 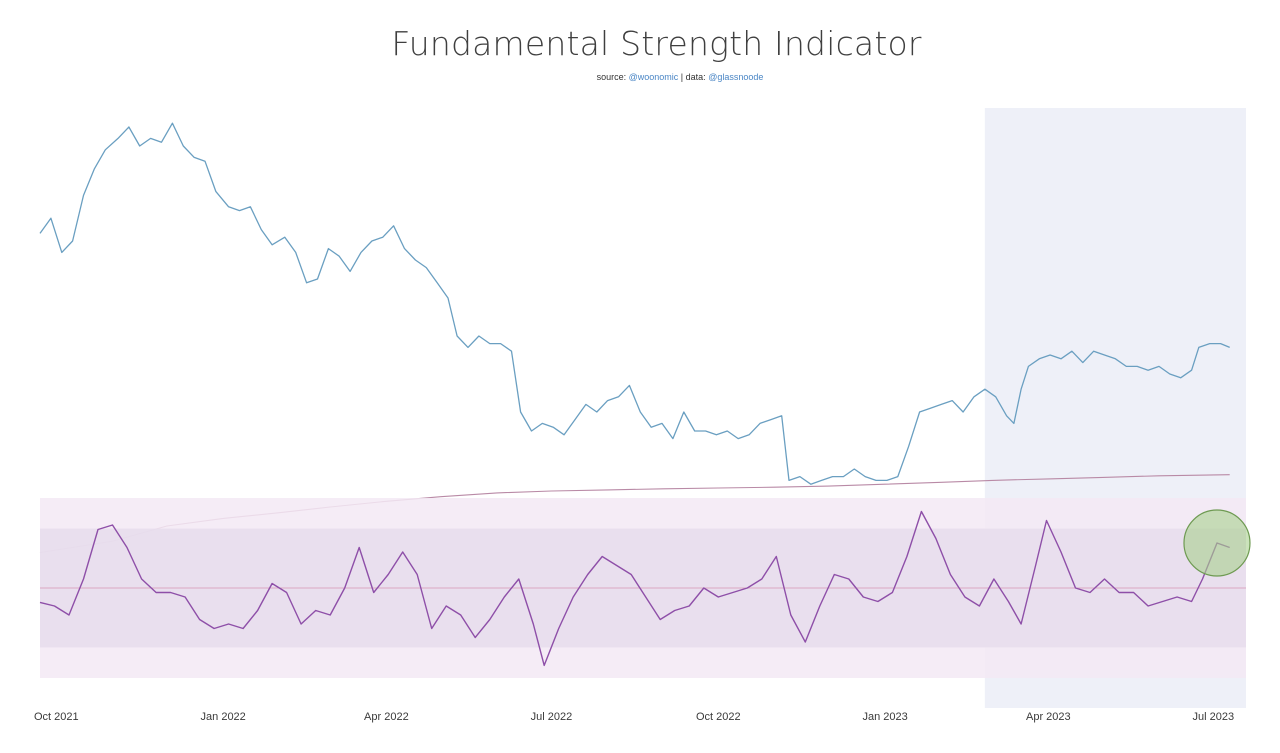 What do you see at coordinates (656, 43) in the screenshot?
I see `chart-title: Fundamental Strength Indicator` at bounding box center [656, 43].